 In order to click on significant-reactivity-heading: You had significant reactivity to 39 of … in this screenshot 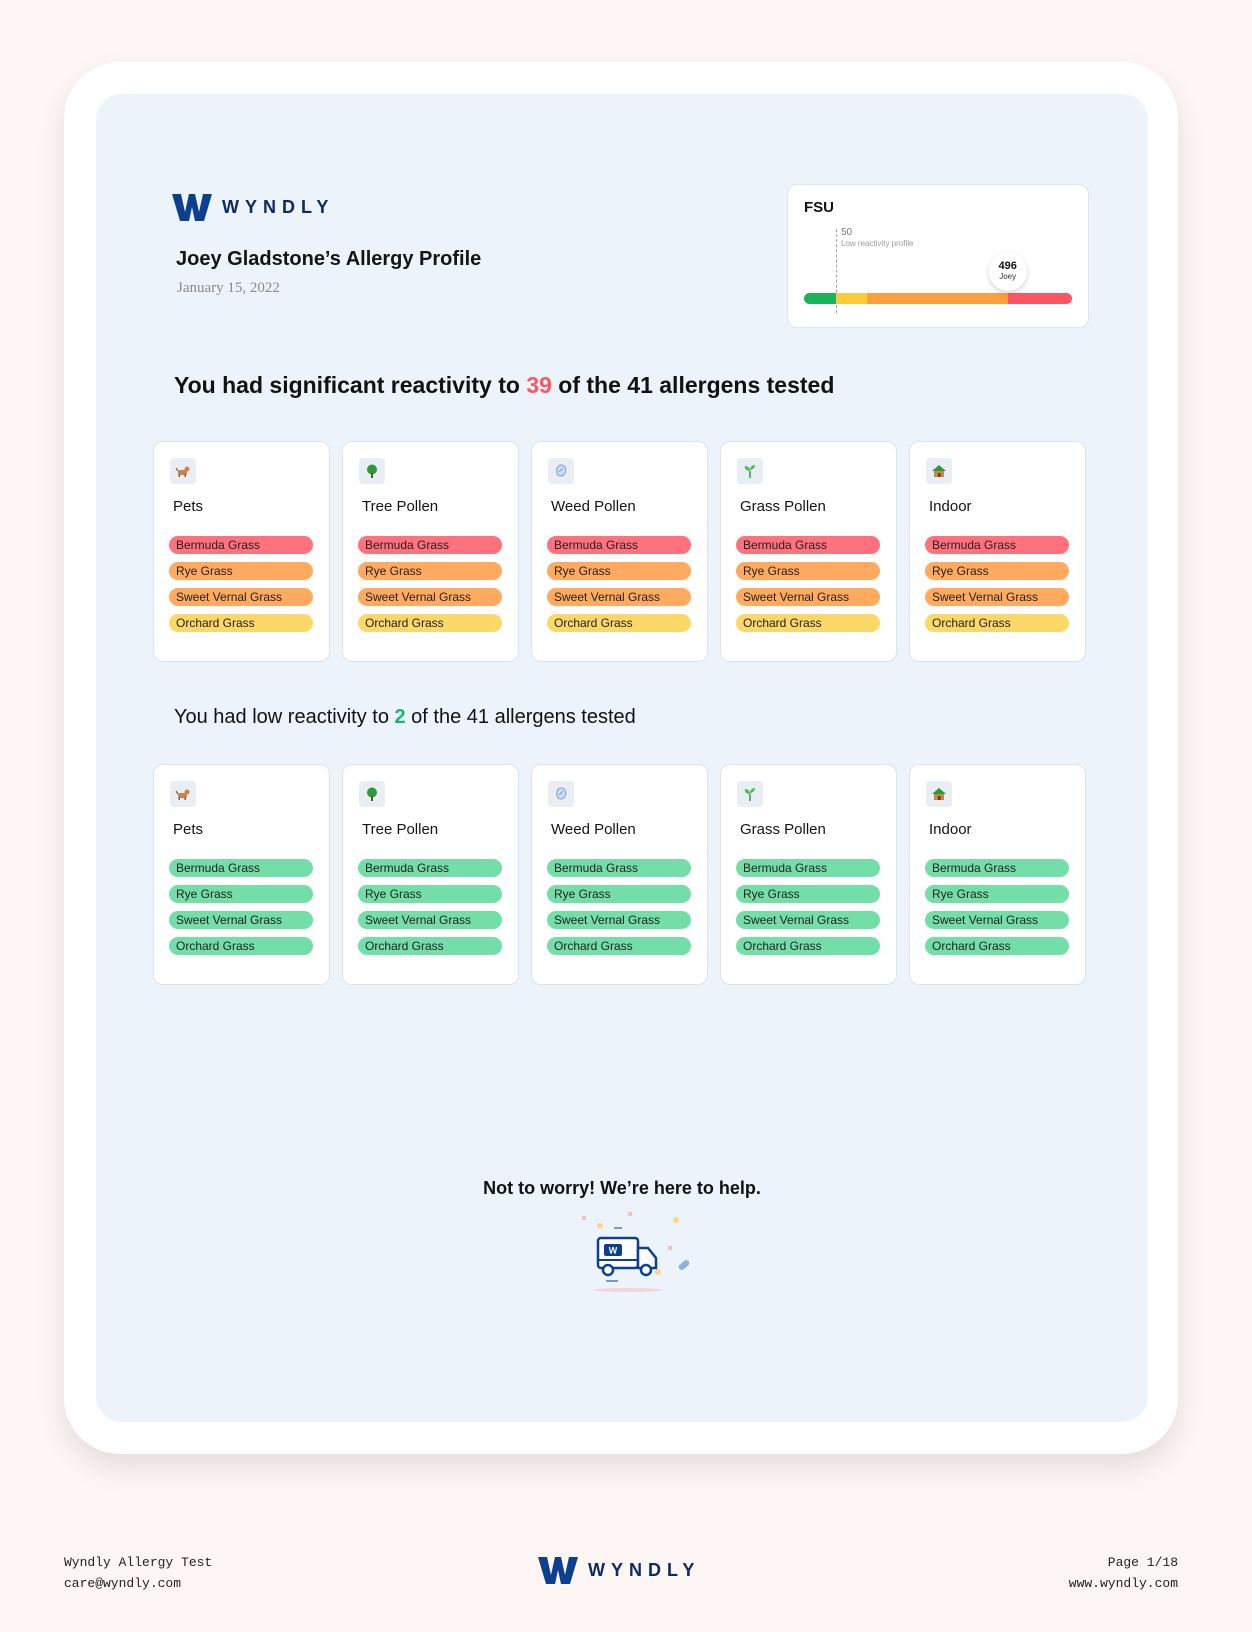, I will do `click(504, 385)`.